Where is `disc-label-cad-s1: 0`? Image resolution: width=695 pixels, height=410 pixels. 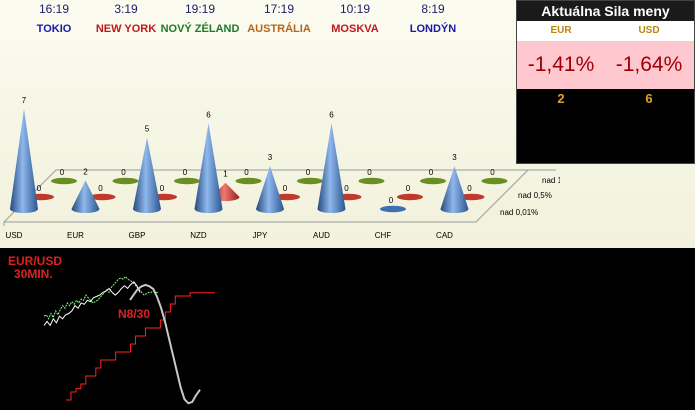
disc-label-cad-s1: 0 is located at coordinates (469, 188).